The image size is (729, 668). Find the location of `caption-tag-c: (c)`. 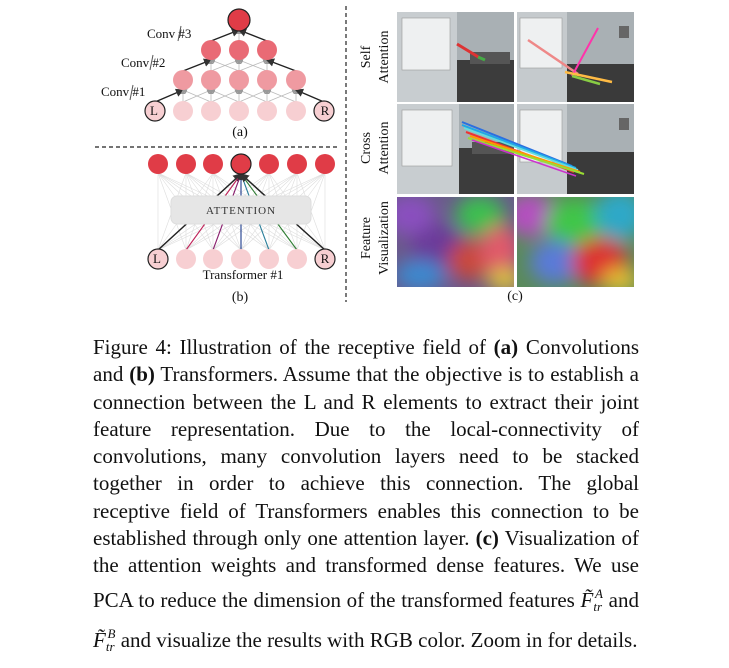

caption-tag-c: (c) is located at coordinates (487, 538).